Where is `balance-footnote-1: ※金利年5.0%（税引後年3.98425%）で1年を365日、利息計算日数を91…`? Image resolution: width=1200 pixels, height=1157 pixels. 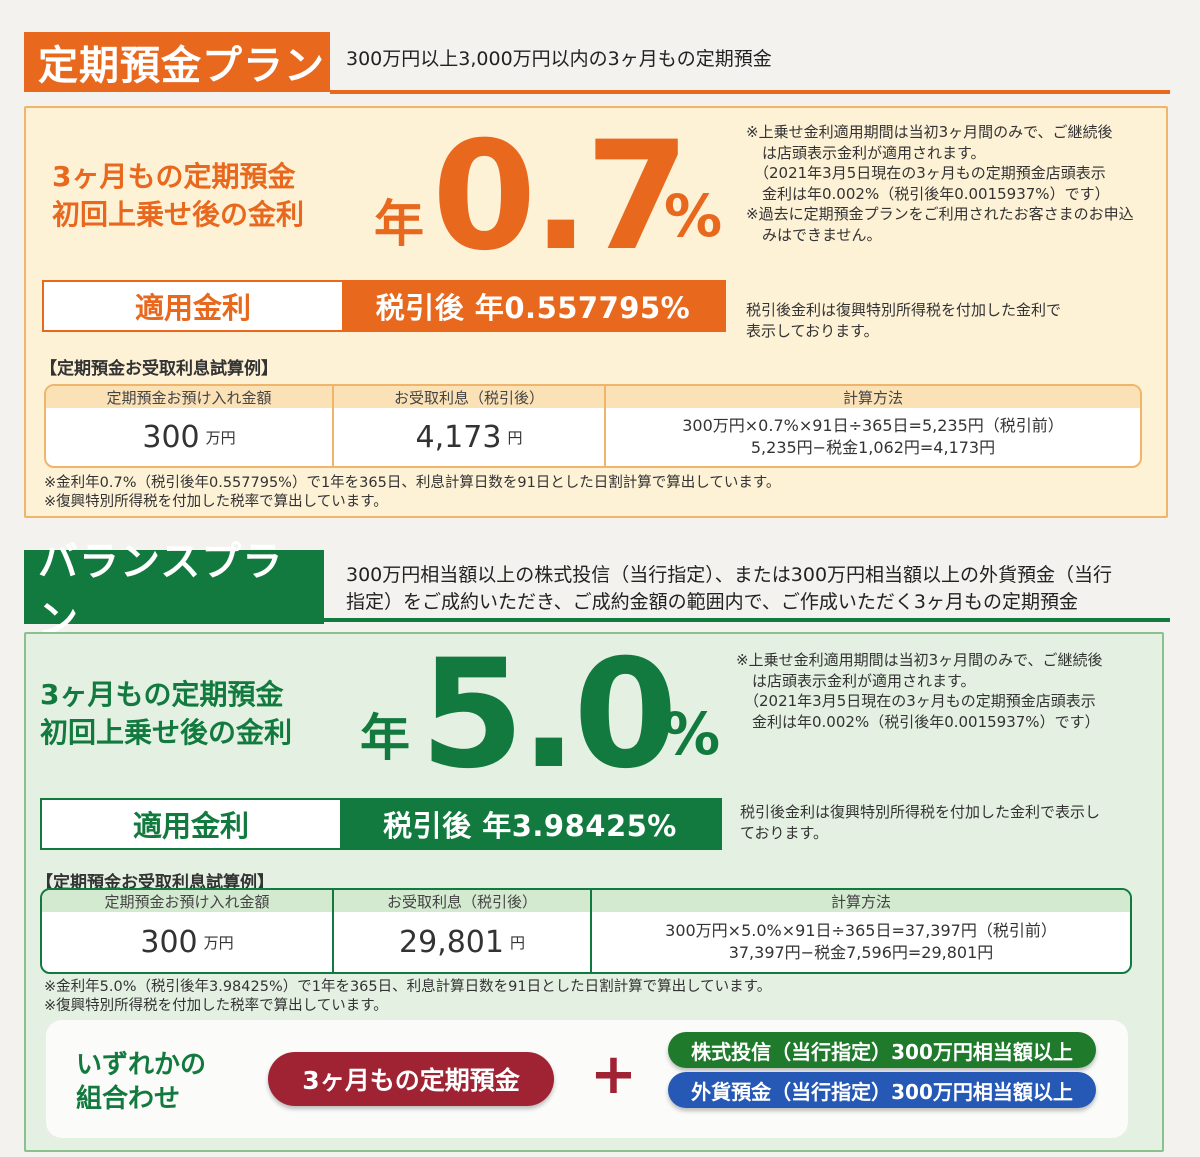 balance-footnote-1: ※金利年5.0%（税引後年3.98425%）で1年を365日、利息計算日数を91… is located at coordinates (408, 987).